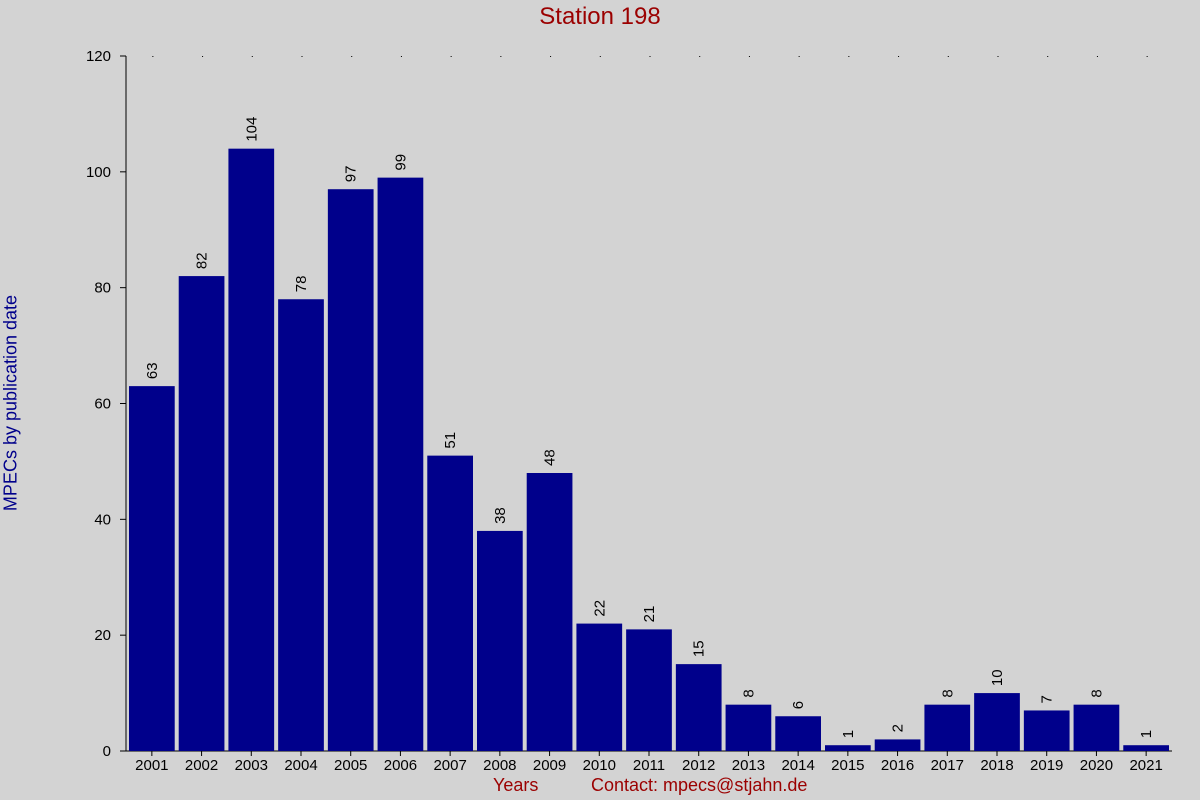  I want to click on category-label: 2001, so click(151, 765).